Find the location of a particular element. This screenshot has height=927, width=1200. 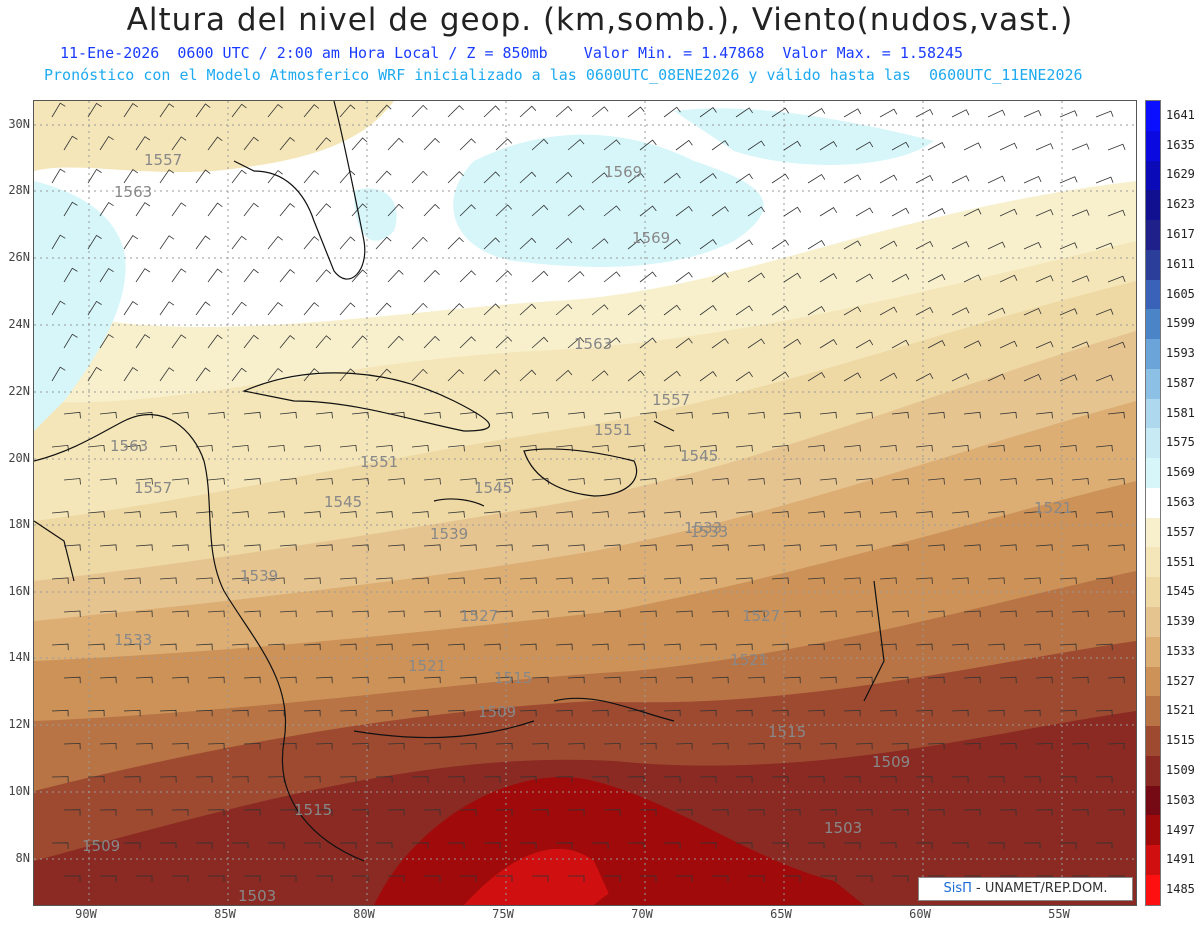

contour-label: 1527 is located at coordinates (479, 616).